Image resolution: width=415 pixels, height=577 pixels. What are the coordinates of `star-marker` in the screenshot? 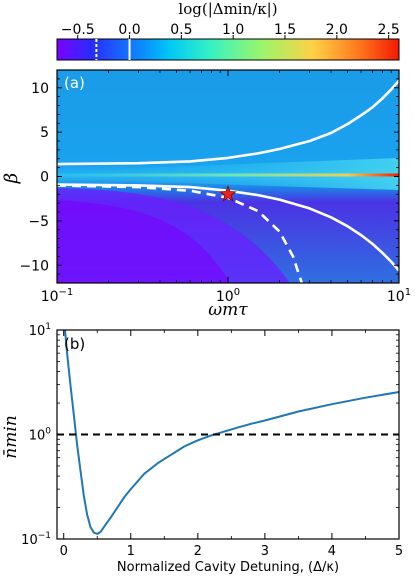 It's located at (228, 193).